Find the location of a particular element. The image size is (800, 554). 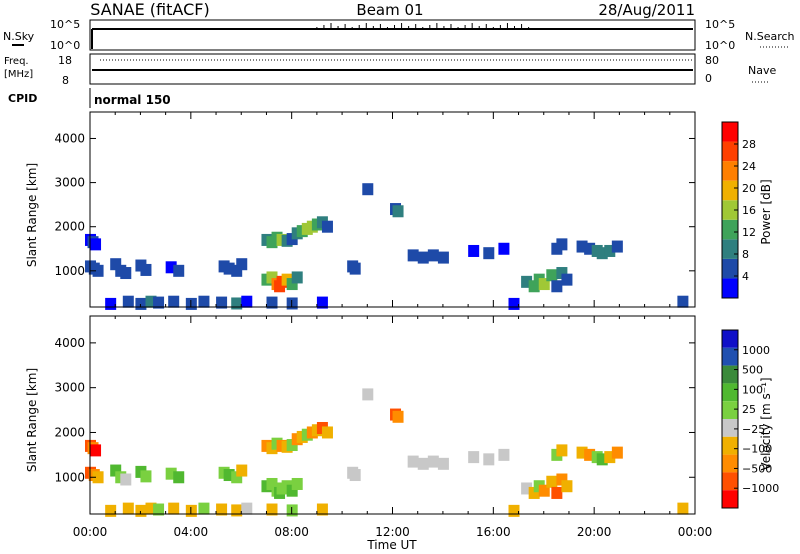

freq-tick-top: 18 is located at coordinates (65, 60).